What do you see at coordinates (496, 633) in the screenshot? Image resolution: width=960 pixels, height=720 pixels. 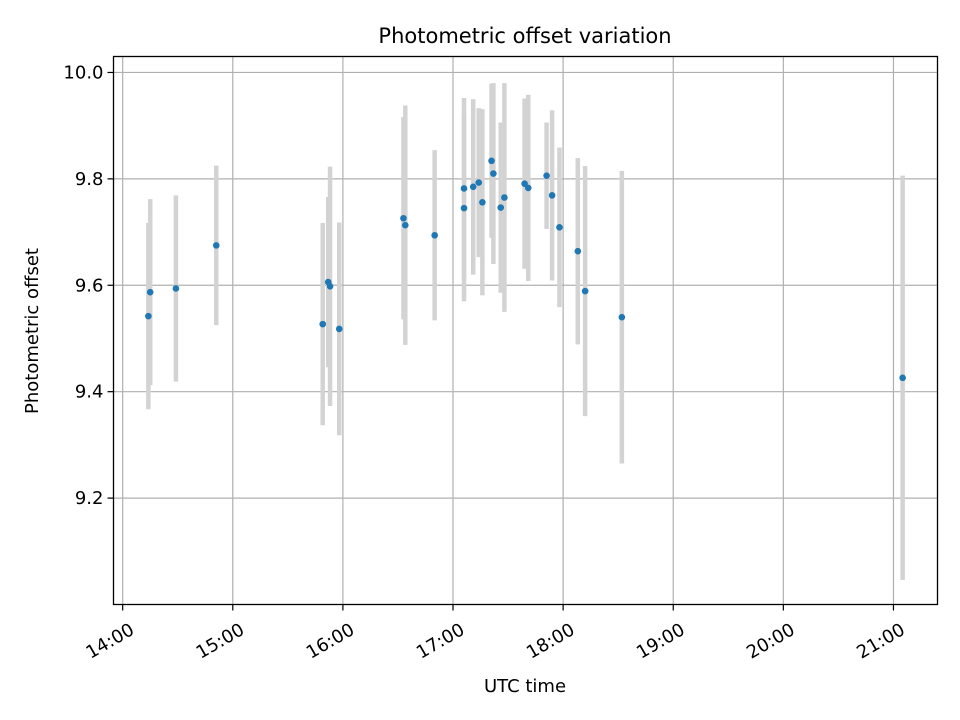 I see `x-axis-ticks: 14:00 15:00 16:00 17:00 18:00 19:00 20:00 21:00` at bounding box center [496, 633].